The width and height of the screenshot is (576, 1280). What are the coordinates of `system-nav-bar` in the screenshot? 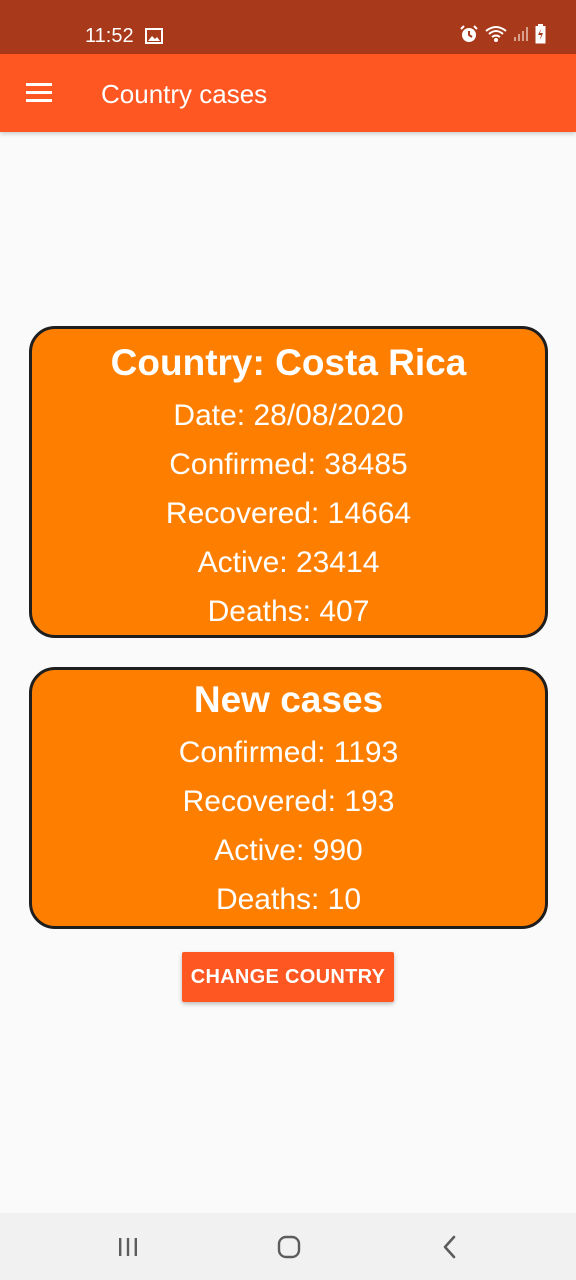 It's located at (288, 1246).